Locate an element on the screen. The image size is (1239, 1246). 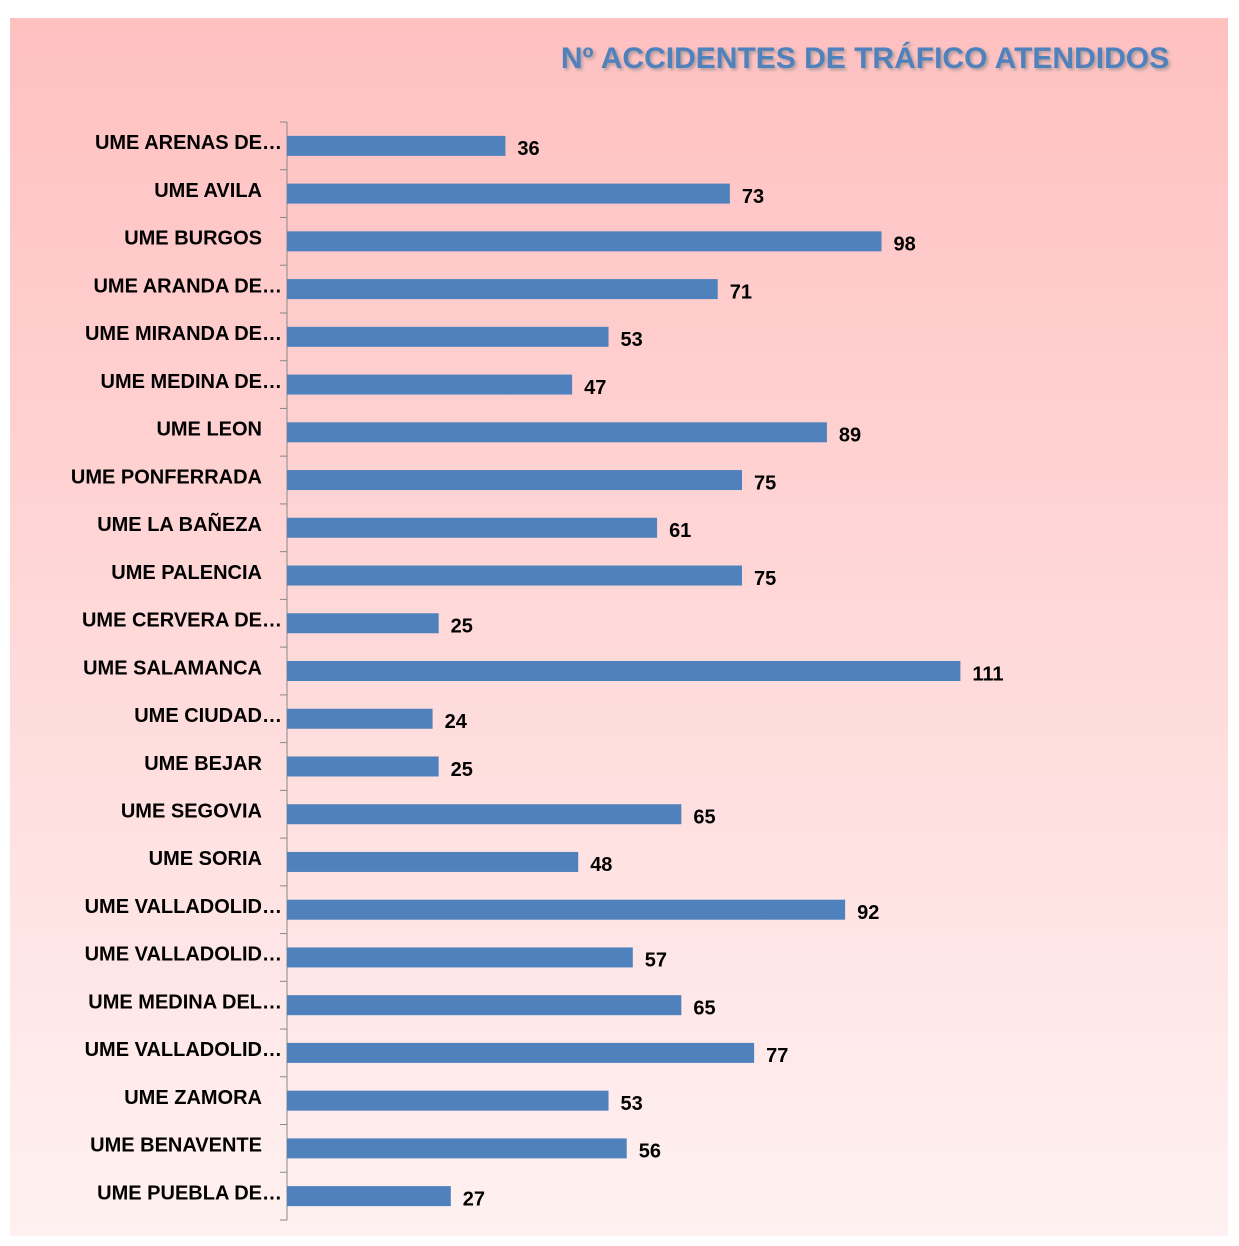
chart-title: Nº ACCIDENTES DE TRÁFICO ATENDIDOS is located at coordinates (865, 58).